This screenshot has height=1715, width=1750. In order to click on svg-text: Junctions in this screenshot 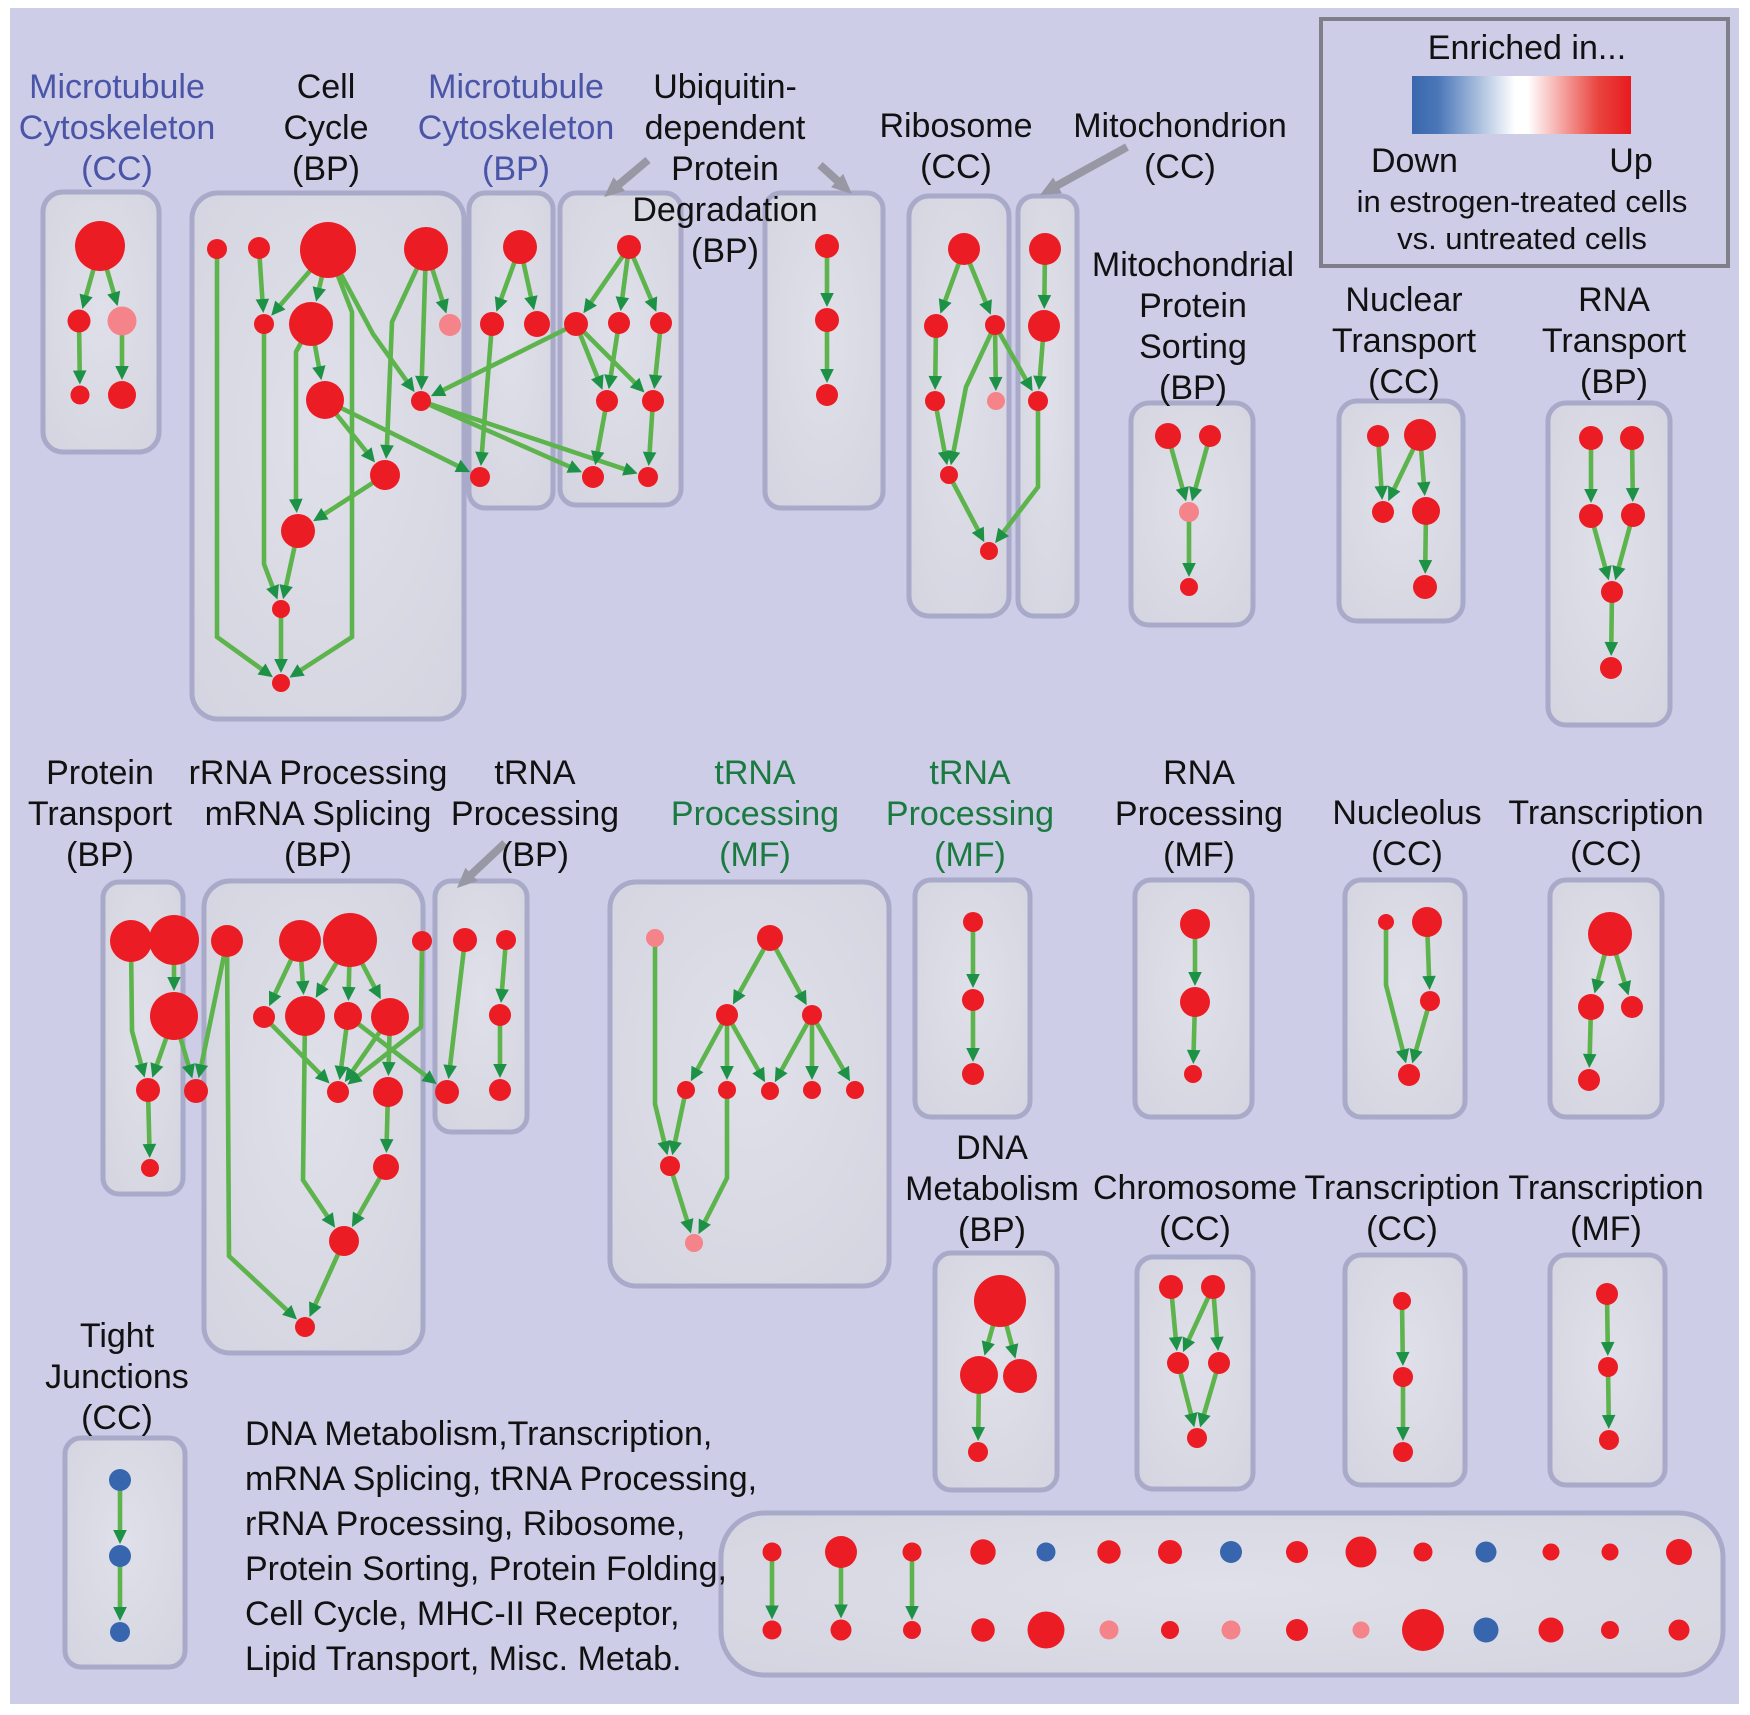, I will do `click(117, 1377)`.